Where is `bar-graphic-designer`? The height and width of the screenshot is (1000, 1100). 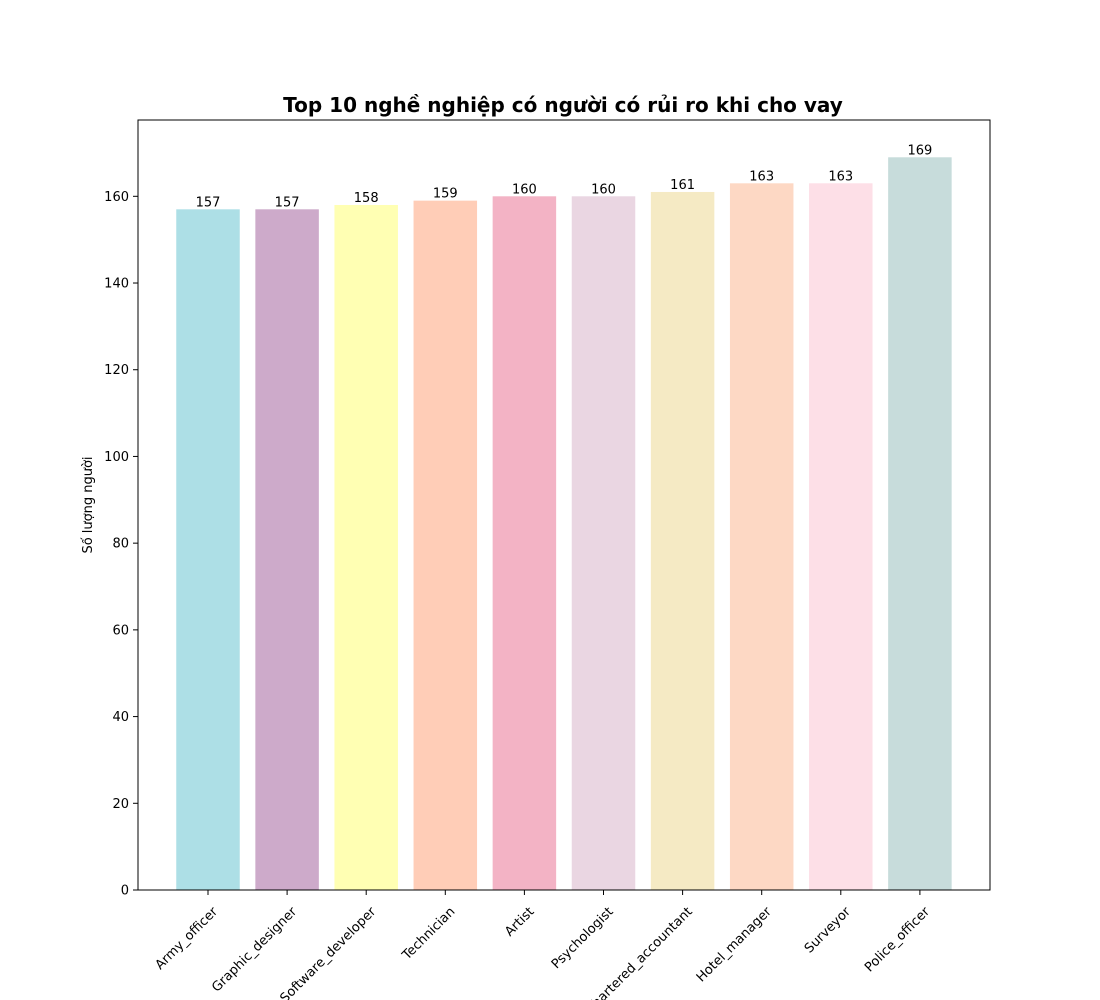
bar-graphic-designer is located at coordinates (287, 550).